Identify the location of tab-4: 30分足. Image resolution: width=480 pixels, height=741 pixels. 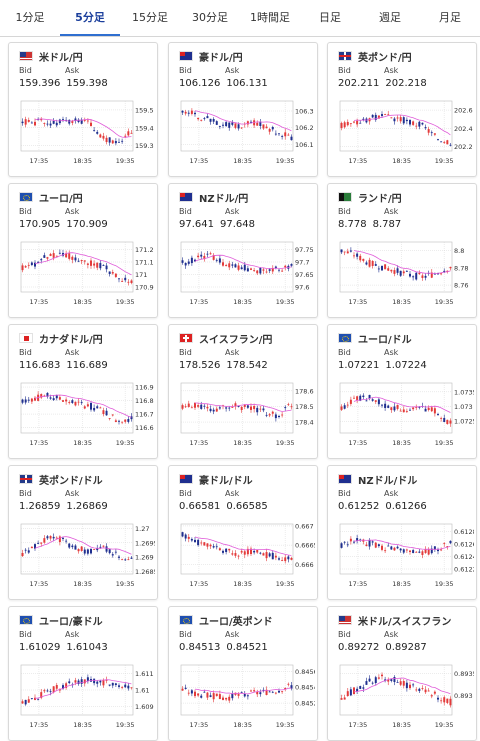
(210, 17).